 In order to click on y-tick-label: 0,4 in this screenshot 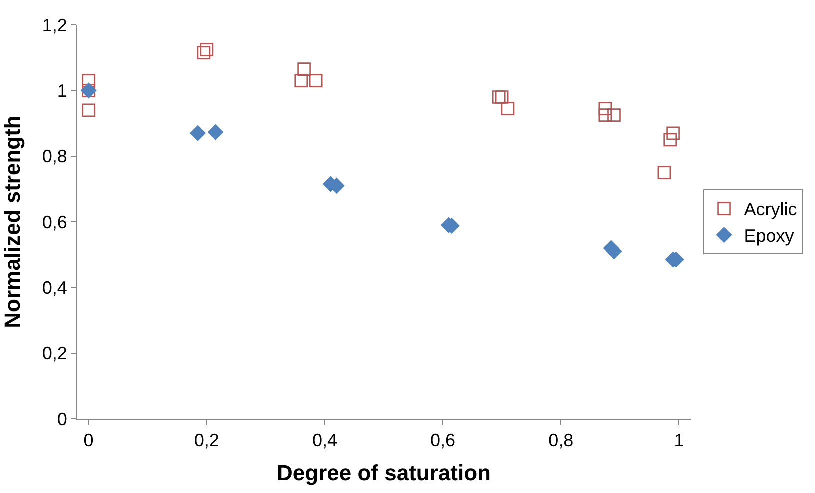, I will do `click(55, 288)`.